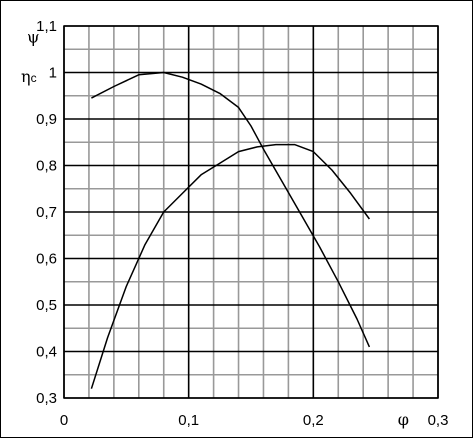 This screenshot has height=438, width=473. I want to click on x-tick-label: 0,2, so click(313, 420).